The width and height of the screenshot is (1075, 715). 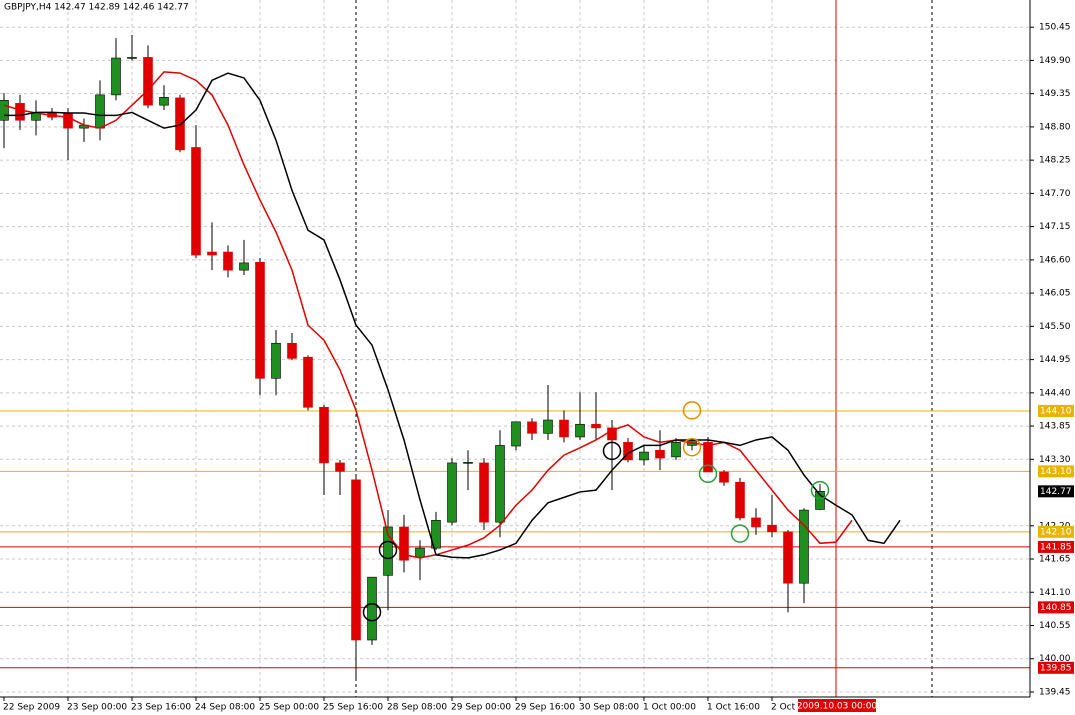 What do you see at coordinates (481, 708) in the screenshot?
I see `x-tick-label: 29 Sep 00:00` at bounding box center [481, 708].